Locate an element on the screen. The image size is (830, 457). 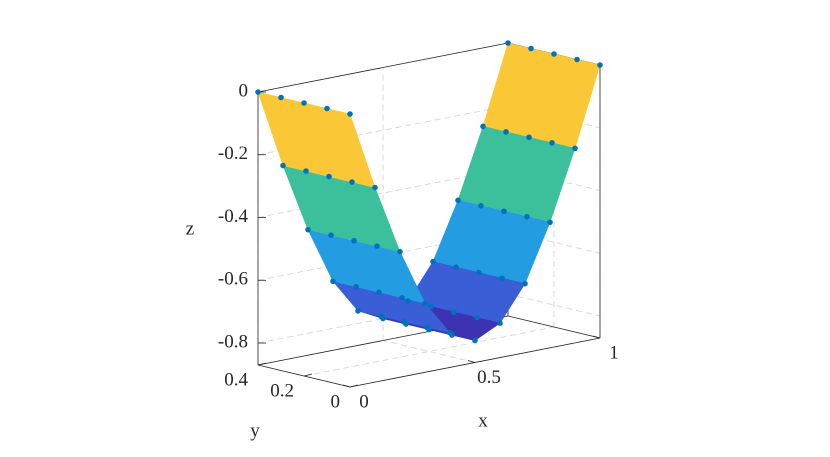
z-tick-label: -0.6 is located at coordinates (233, 279).